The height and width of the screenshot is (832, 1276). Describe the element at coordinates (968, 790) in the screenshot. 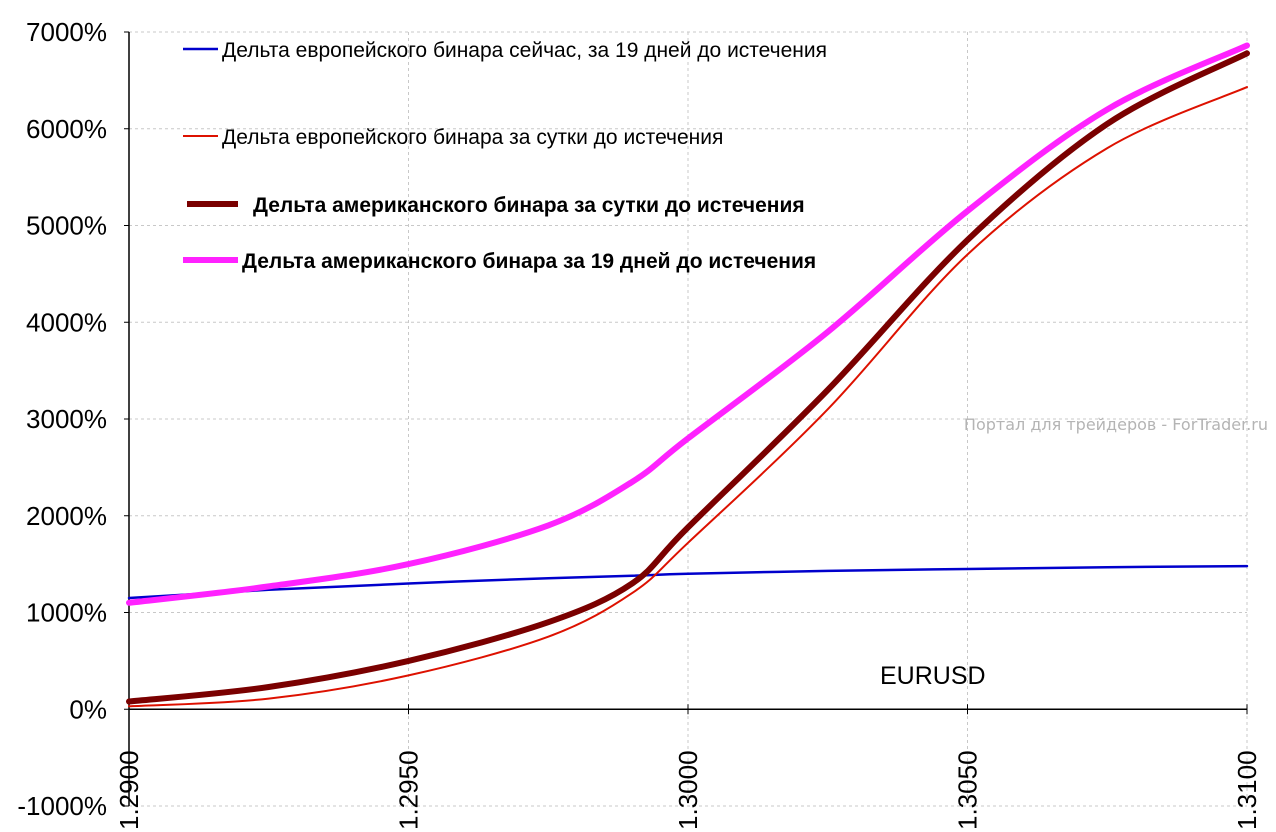

I see `x-tick-label: 1.3050` at that location.